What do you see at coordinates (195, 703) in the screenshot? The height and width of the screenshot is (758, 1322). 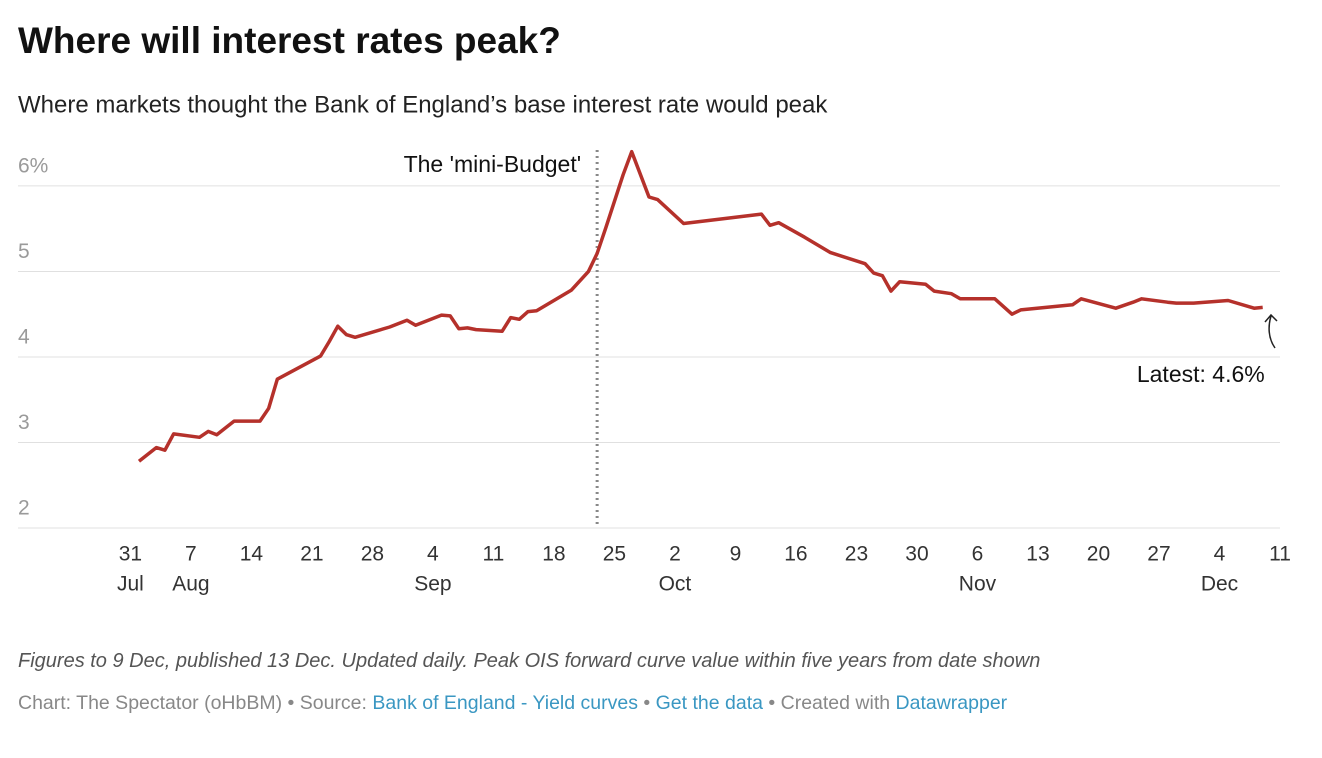 I see `credit-text: Chart: The Spectator (oHbBM) • Source:` at bounding box center [195, 703].